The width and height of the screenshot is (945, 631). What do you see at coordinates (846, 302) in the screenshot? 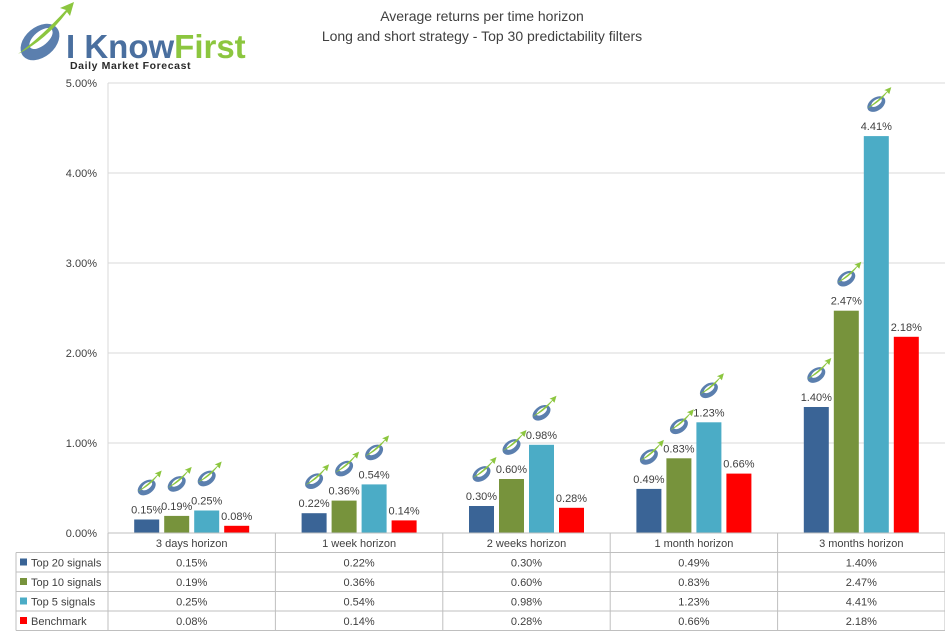
I see `data-label: 2.47%` at bounding box center [846, 302].